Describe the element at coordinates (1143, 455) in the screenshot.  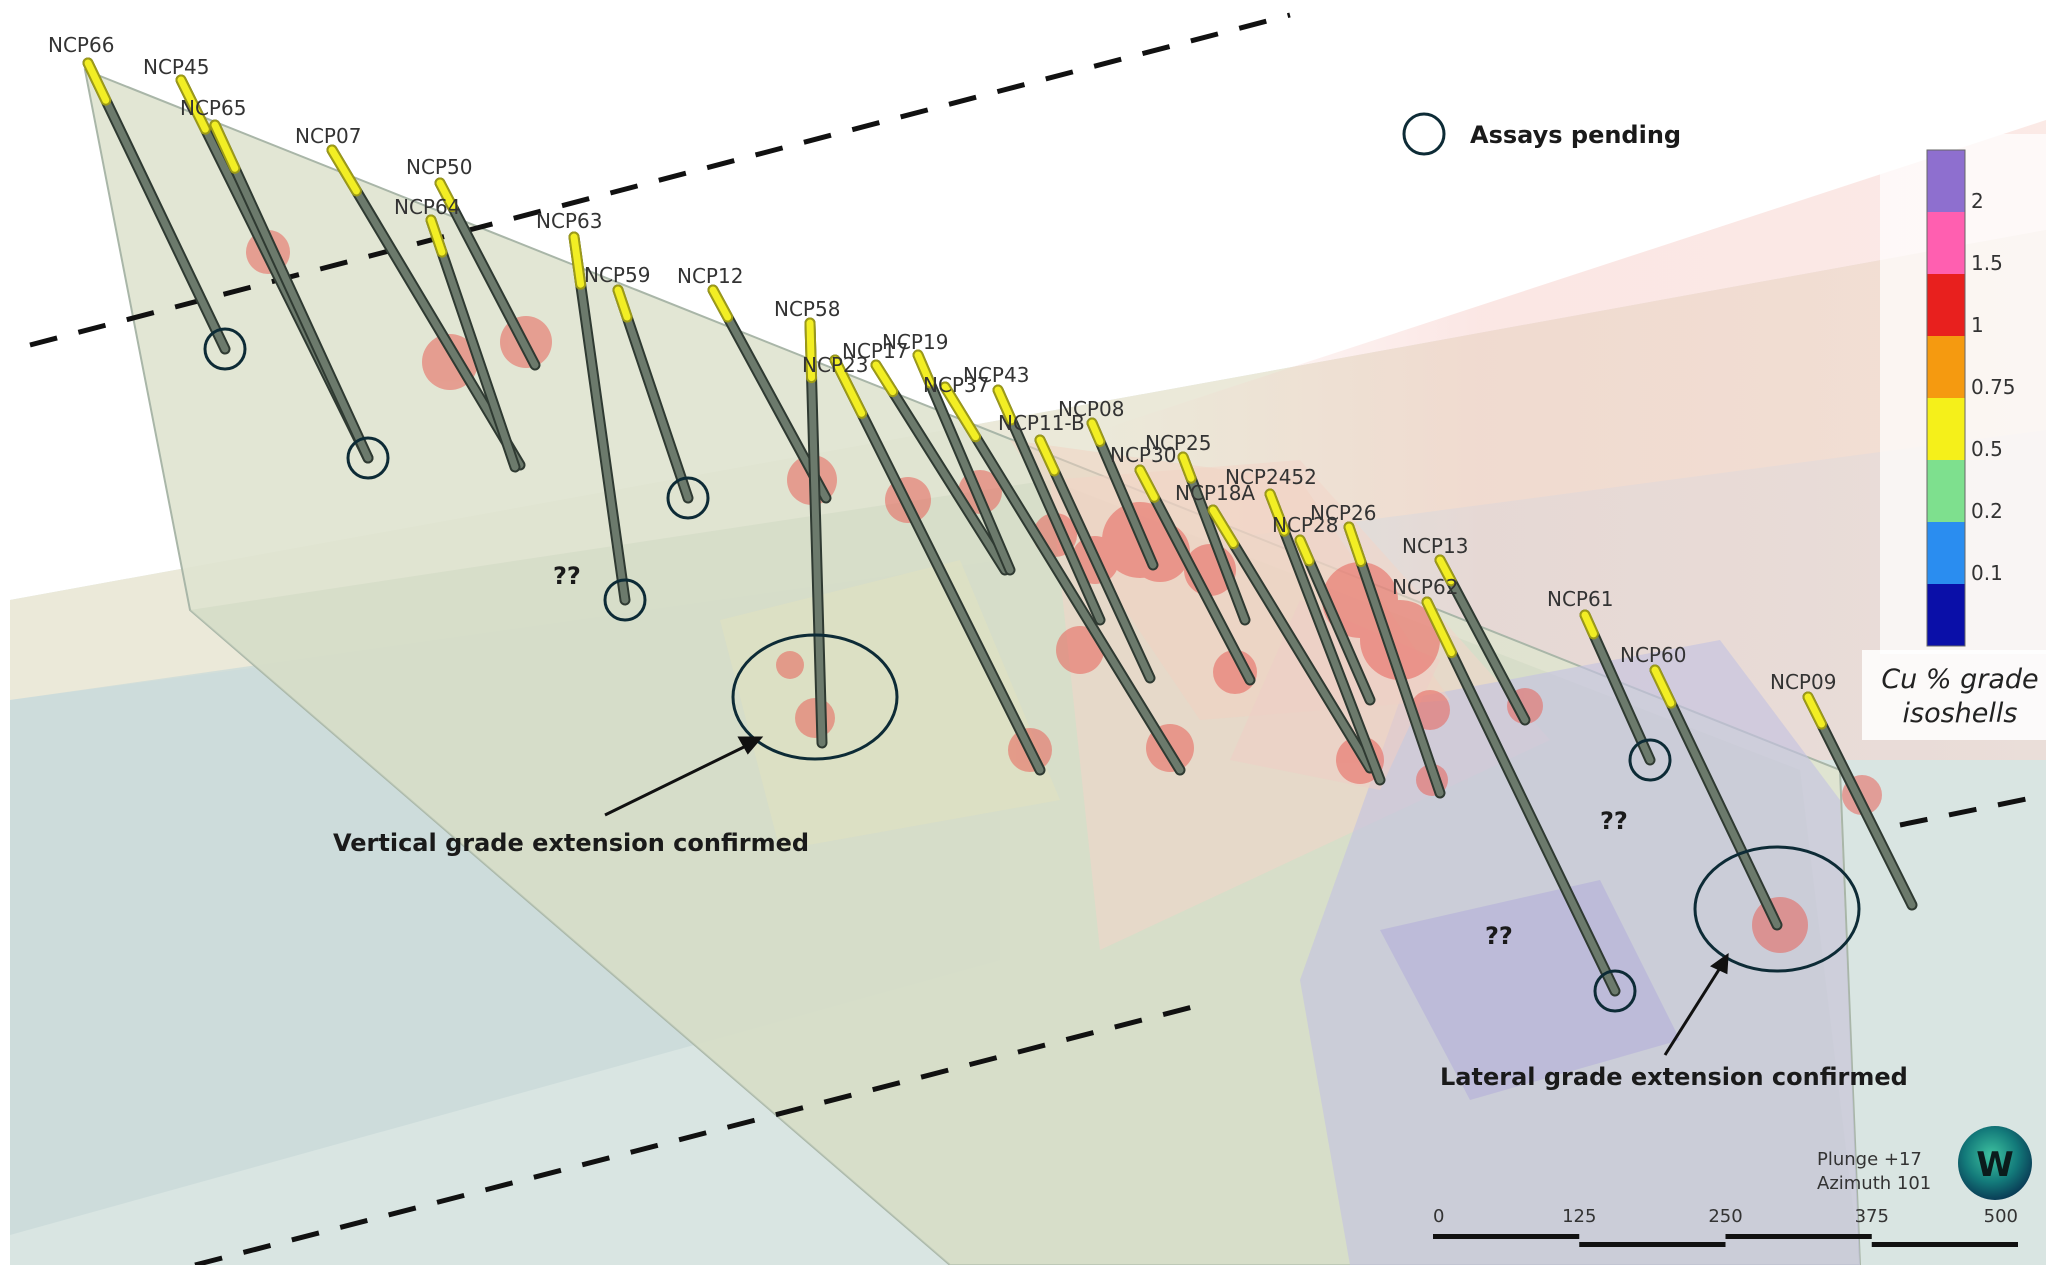
I see `drillhole-label: NCP30` at that location.